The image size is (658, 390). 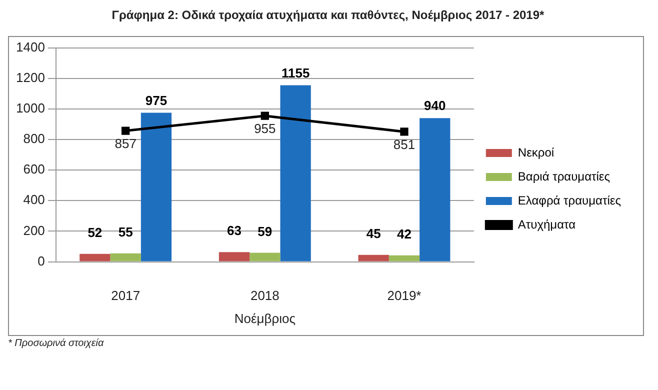 I want to click on data-label: 52, so click(x=95, y=232).